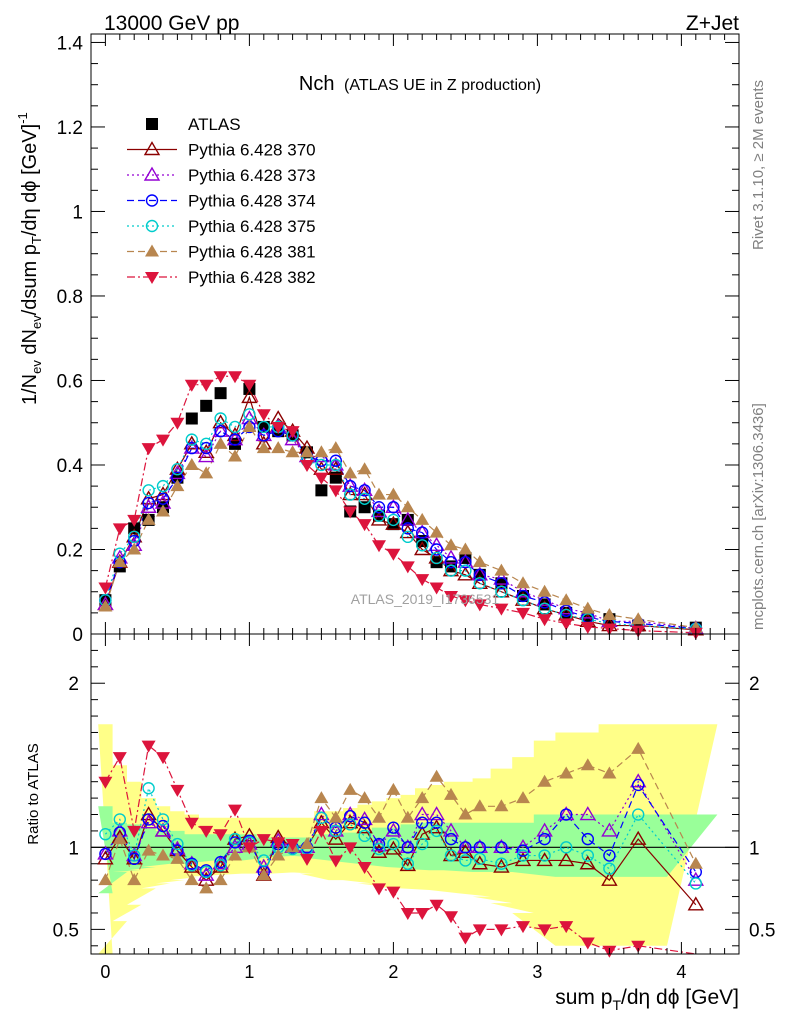 The image size is (786, 1024). What do you see at coordinates (647, 999) in the screenshot?
I see `x-axis-label: sum pT/dη dϕ [GeV]` at bounding box center [647, 999].